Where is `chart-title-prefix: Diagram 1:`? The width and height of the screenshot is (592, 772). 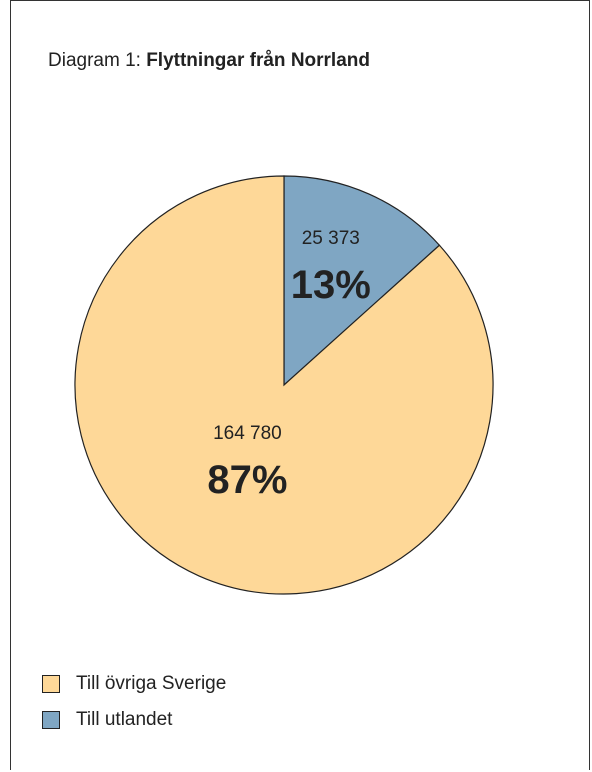
chart-title-prefix: Diagram 1: is located at coordinates (94, 60).